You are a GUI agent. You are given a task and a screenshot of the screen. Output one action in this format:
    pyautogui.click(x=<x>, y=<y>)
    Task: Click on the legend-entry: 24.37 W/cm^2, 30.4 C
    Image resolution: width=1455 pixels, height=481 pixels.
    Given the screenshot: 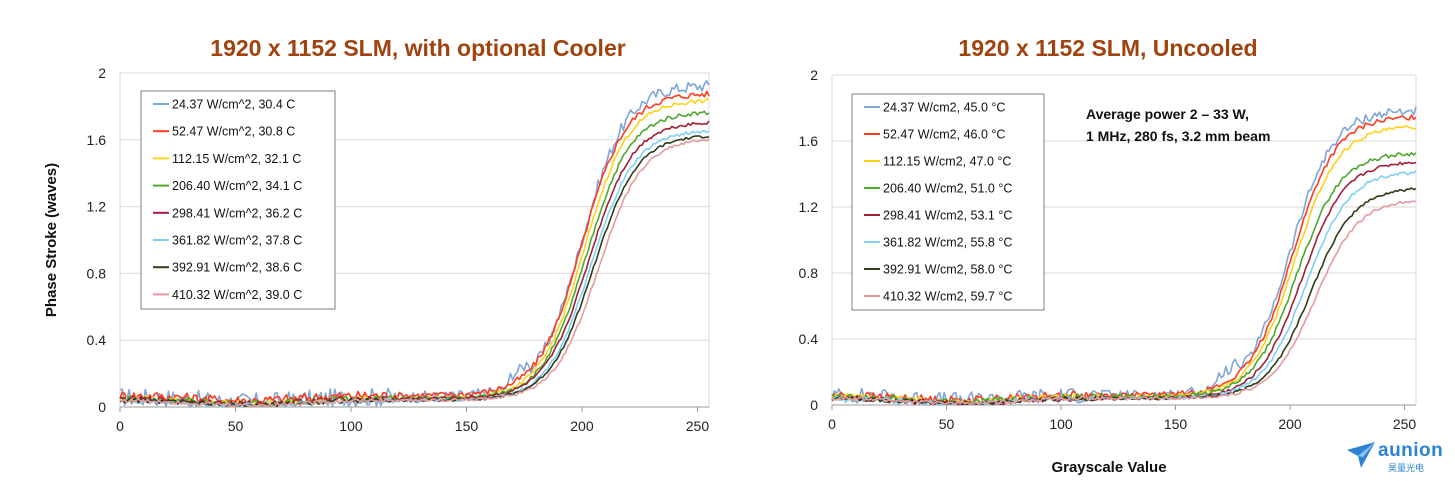 What is the action you would take?
    pyautogui.click(x=233, y=105)
    